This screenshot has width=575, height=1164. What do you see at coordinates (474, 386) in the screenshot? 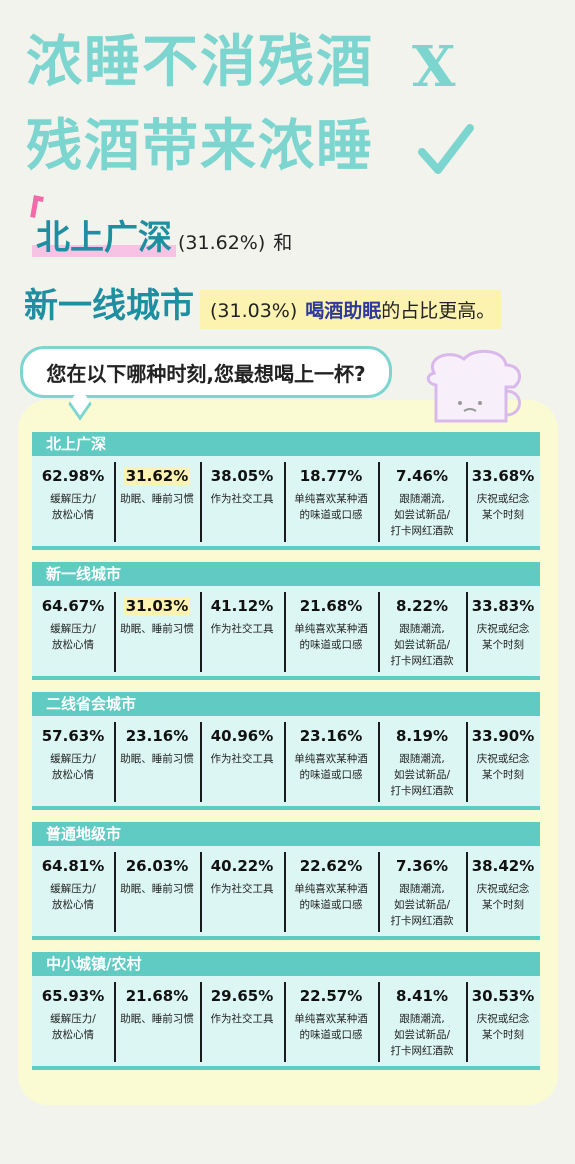
I see `beer-mug-doodle-icon` at bounding box center [474, 386].